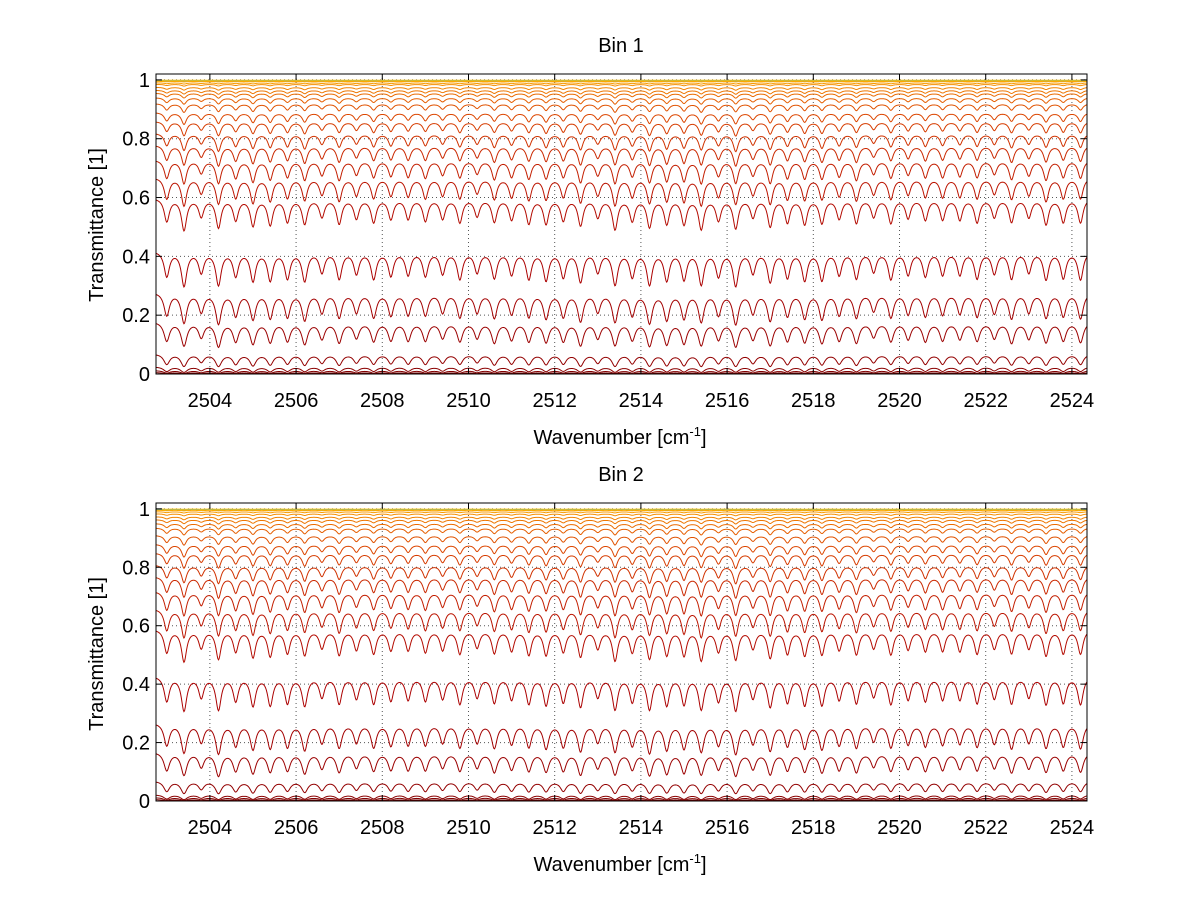 Image resolution: width=1200 pixels, height=901 pixels. Describe the element at coordinates (621, 475) in the screenshot. I see `chart-title: Bin 2` at that location.